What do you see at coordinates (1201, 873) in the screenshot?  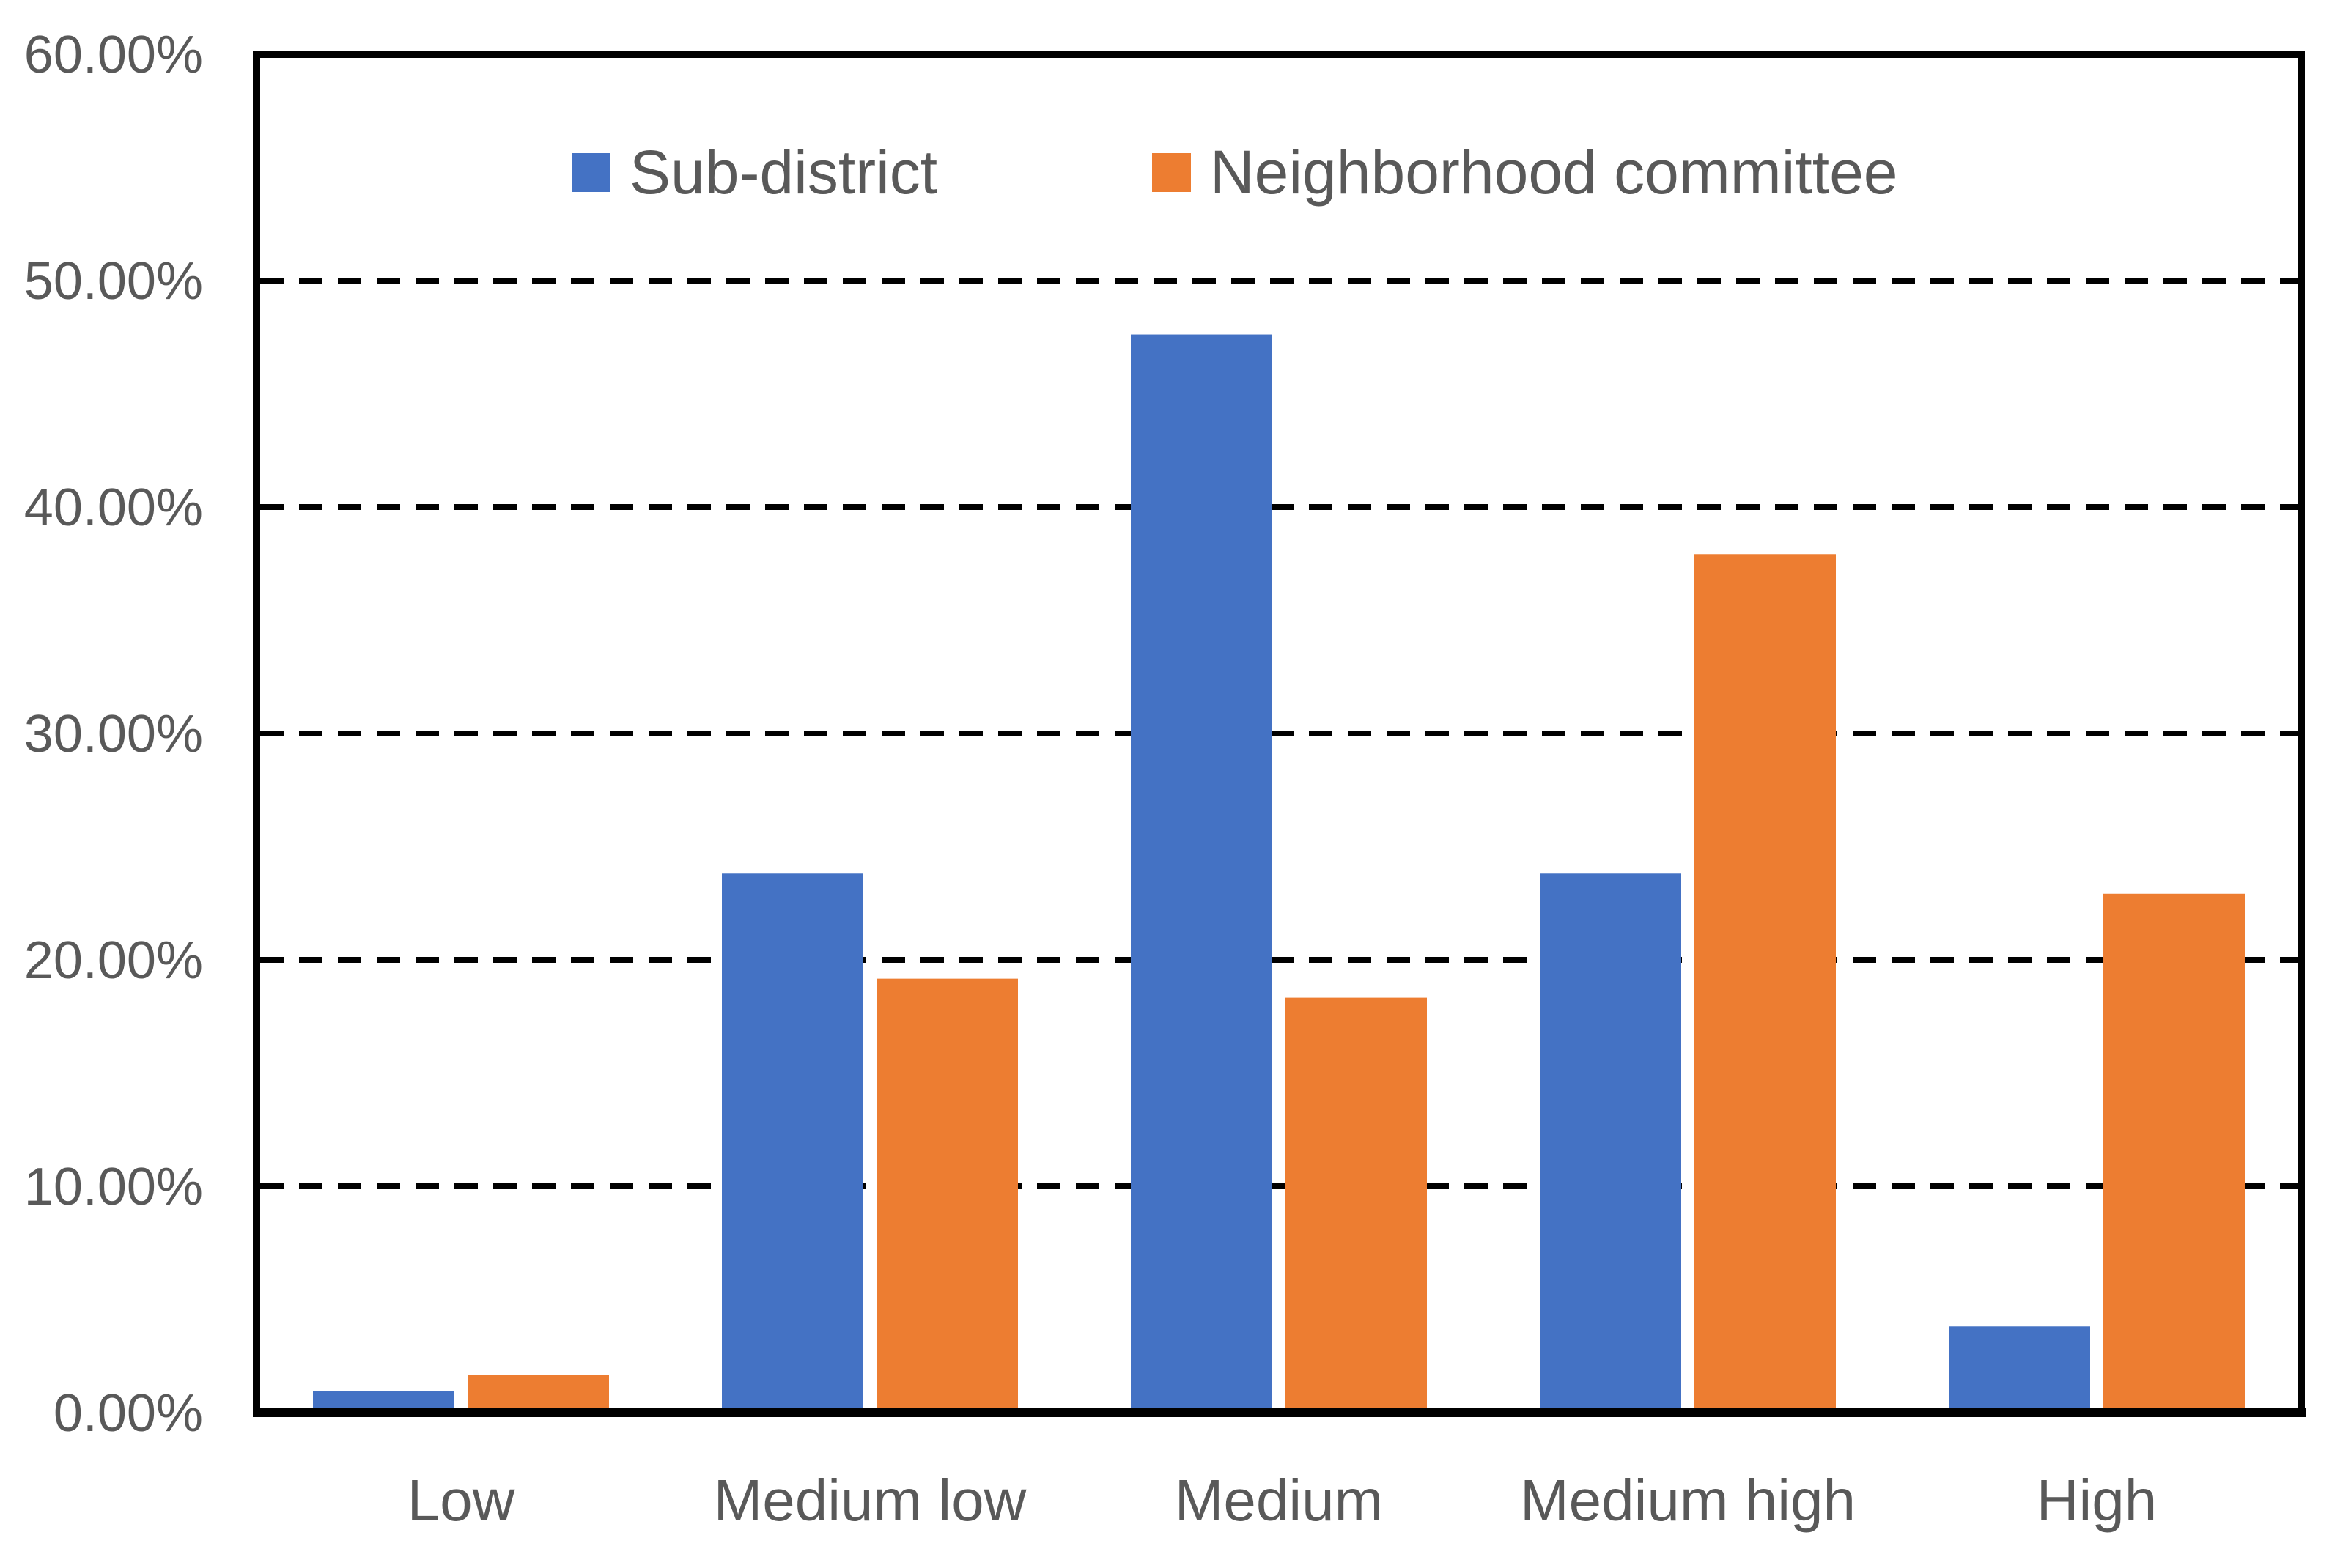 I see `bar-sub-district-medium` at bounding box center [1201, 873].